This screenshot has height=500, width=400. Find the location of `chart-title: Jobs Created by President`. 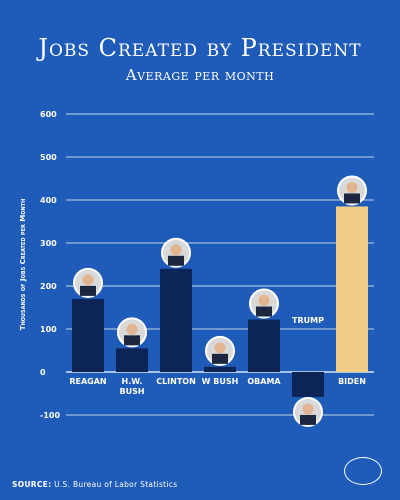

chart-title: Jobs Created by President is located at coordinates (200, 48).